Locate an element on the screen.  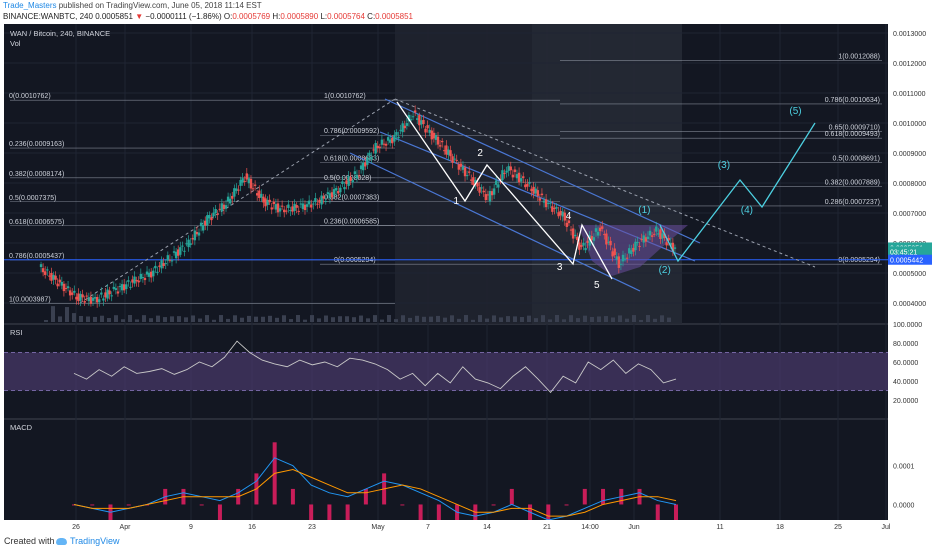
price-tick-label: 0.0011000 is located at coordinates (909, 94).